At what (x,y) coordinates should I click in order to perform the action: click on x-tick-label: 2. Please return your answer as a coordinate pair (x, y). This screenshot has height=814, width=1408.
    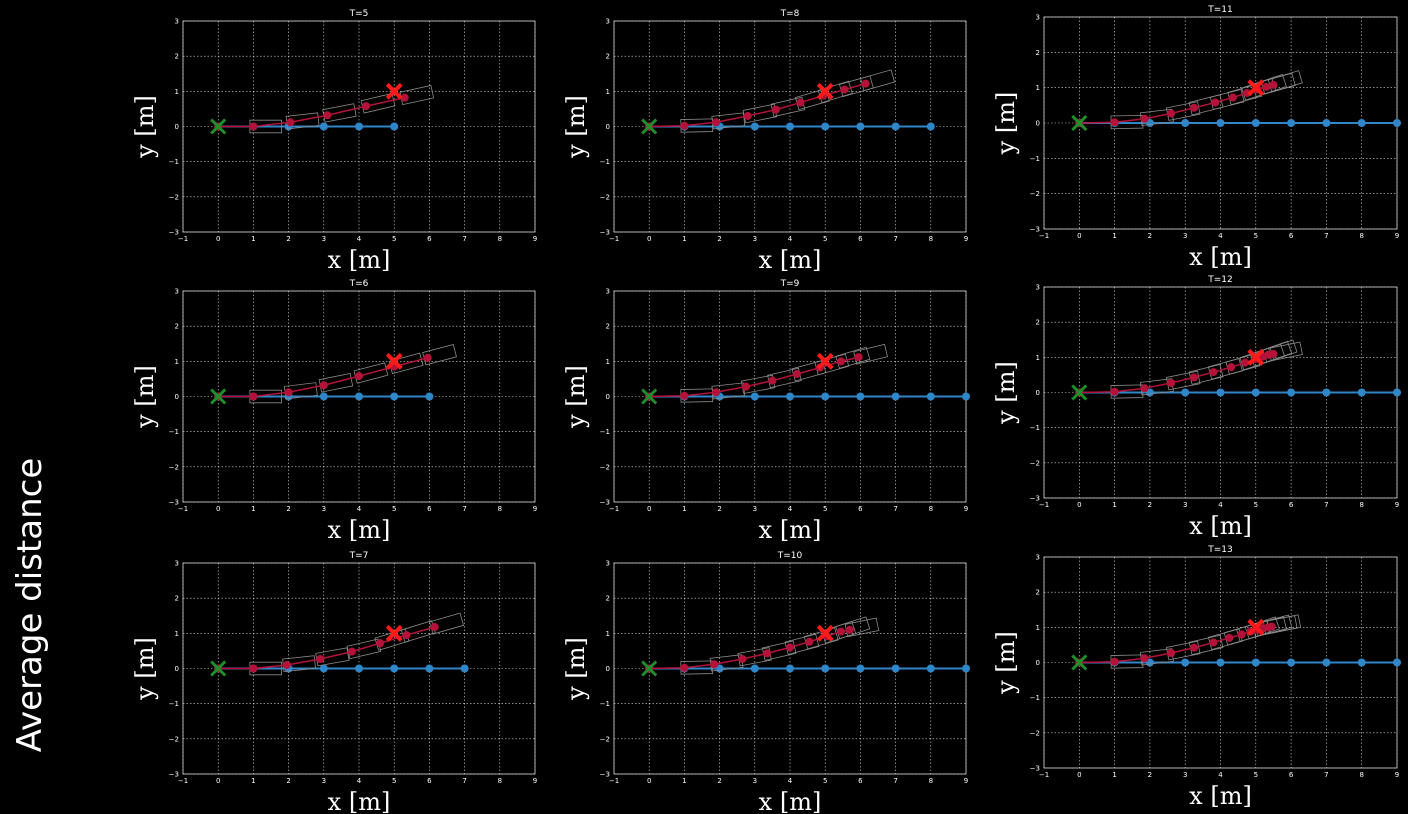
    Looking at the image, I should click on (719, 239).